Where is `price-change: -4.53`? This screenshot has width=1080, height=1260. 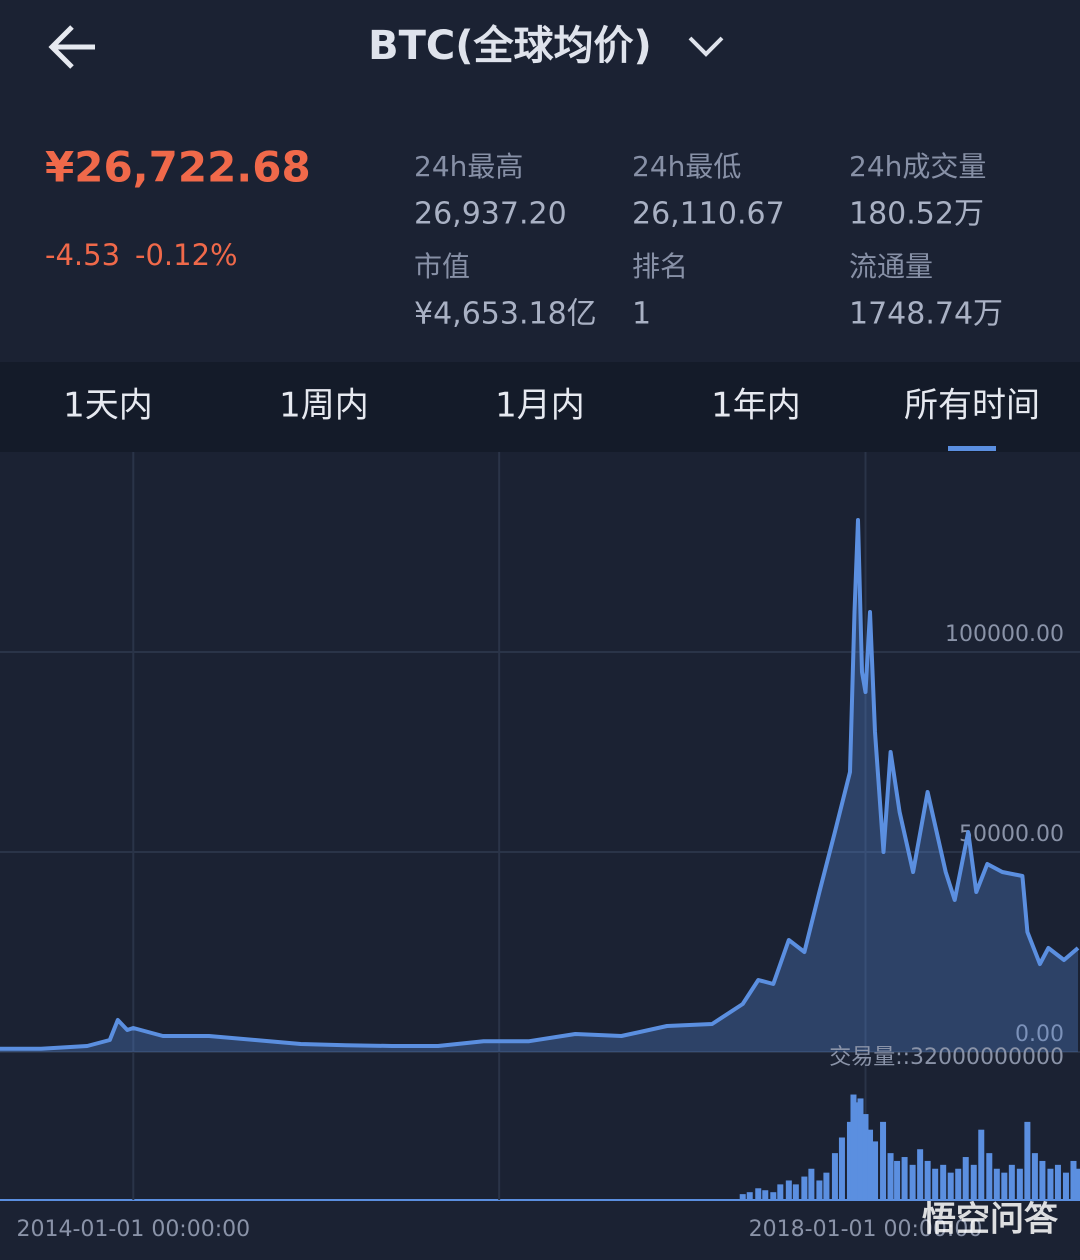 price-change: -4.53 is located at coordinates (82, 255).